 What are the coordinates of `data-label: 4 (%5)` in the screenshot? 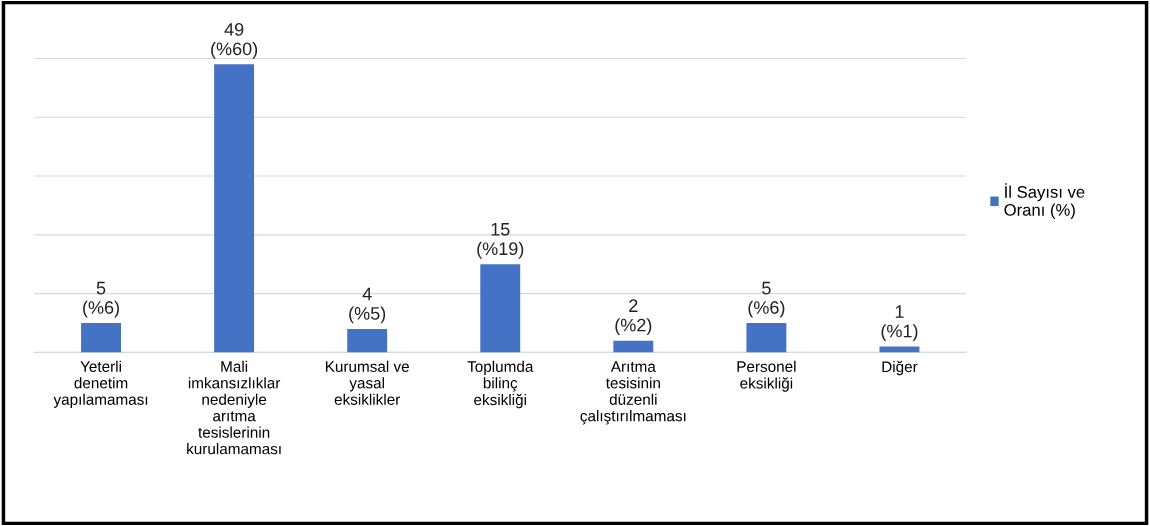 It's located at (367, 305).